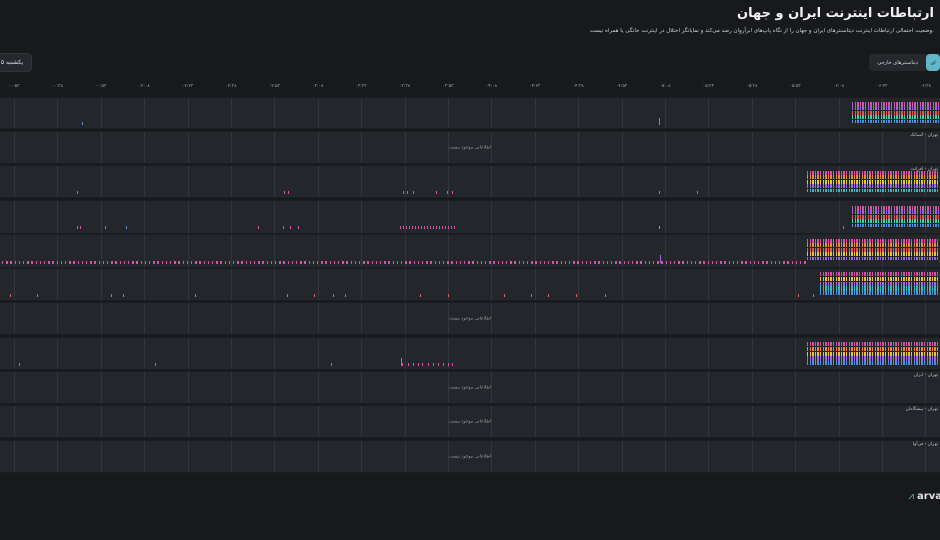 The height and width of the screenshot is (540, 940). I want to click on tab-foreign-datacenters: دیتاسنترهای خارجی, so click(897, 62).